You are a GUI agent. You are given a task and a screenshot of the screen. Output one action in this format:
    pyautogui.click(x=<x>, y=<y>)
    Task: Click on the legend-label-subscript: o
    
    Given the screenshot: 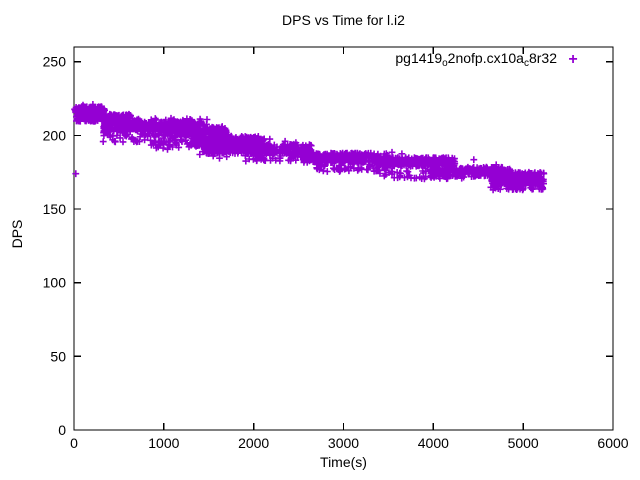 What is the action you would take?
    pyautogui.click(x=445, y=63)
    